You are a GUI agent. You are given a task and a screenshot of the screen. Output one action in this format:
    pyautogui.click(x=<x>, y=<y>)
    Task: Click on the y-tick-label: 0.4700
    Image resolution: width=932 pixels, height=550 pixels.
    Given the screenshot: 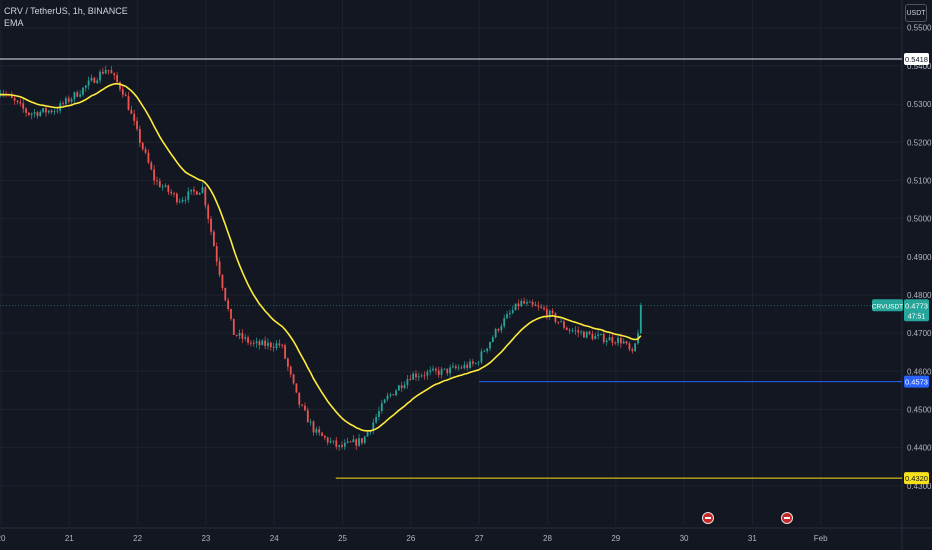 What is the action you would take?
    pyautogui.click(x=919, y=333)
    